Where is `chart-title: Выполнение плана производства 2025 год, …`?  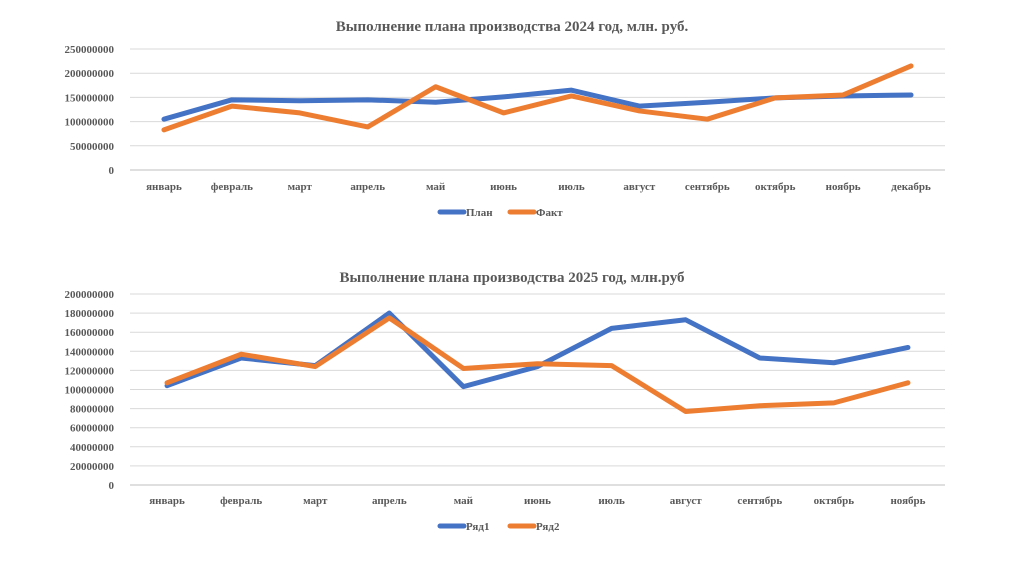 chart-title: Выполнение плана производства 2025 год, … is located at coordinates (511, 278).